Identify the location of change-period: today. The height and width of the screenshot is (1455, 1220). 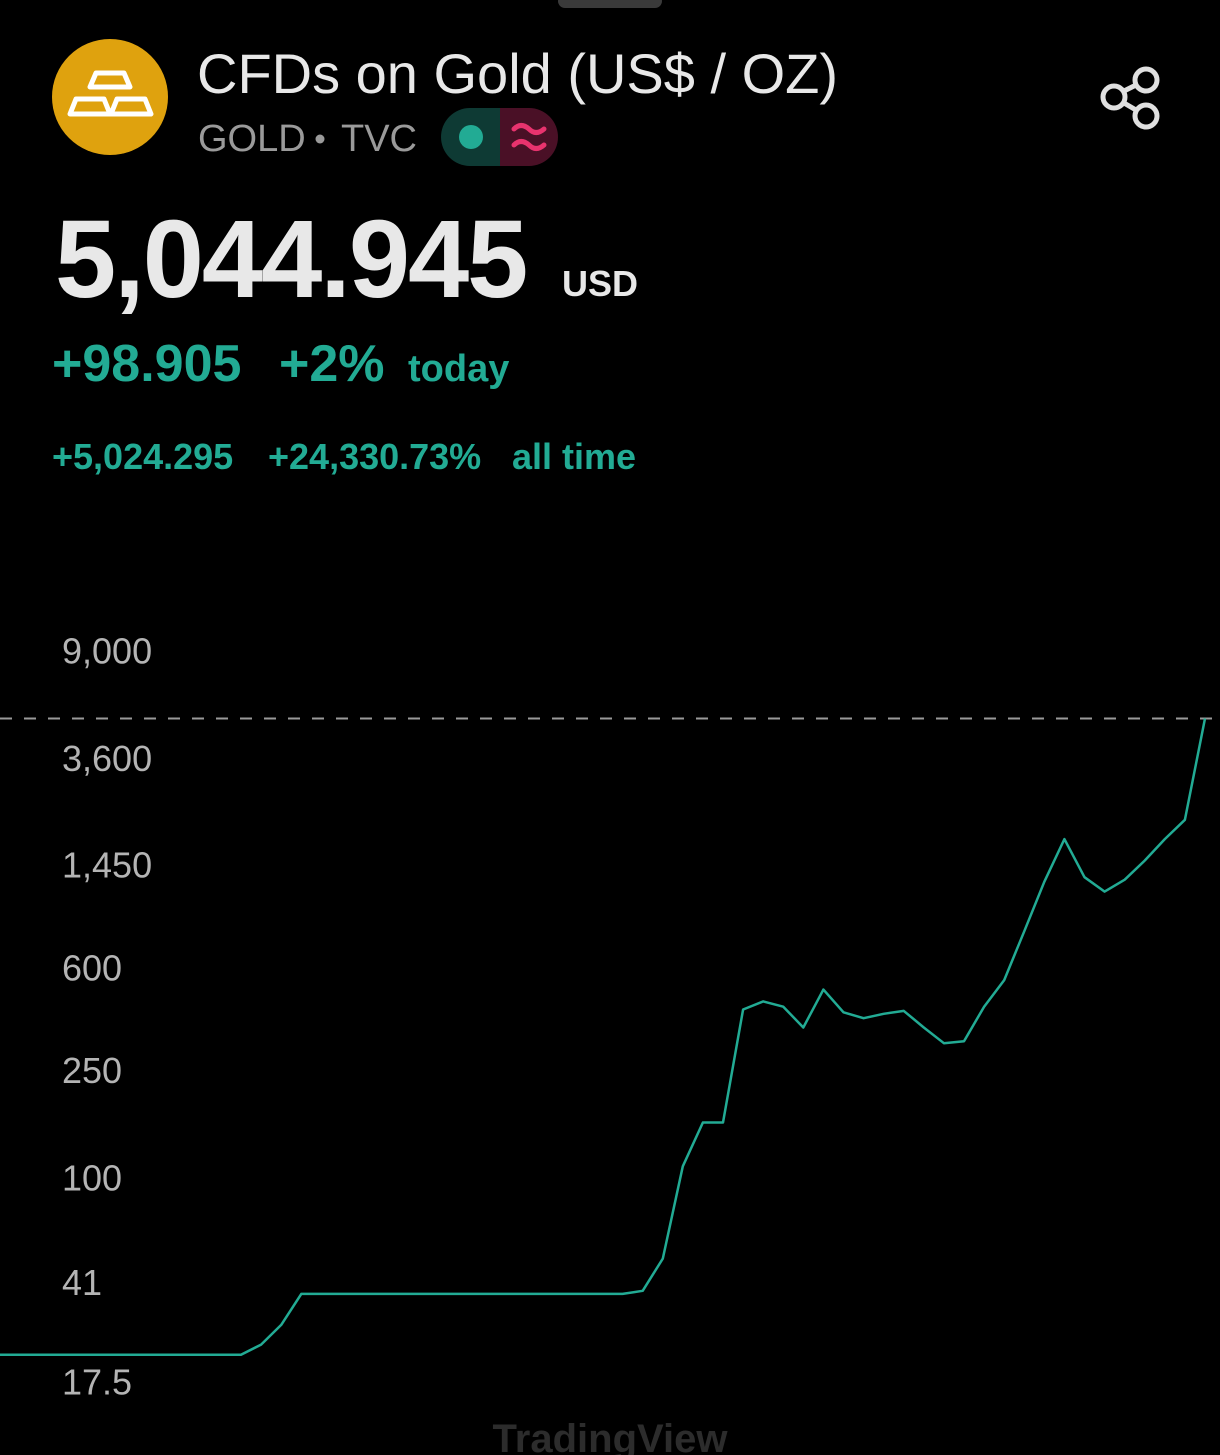
(458, 369).